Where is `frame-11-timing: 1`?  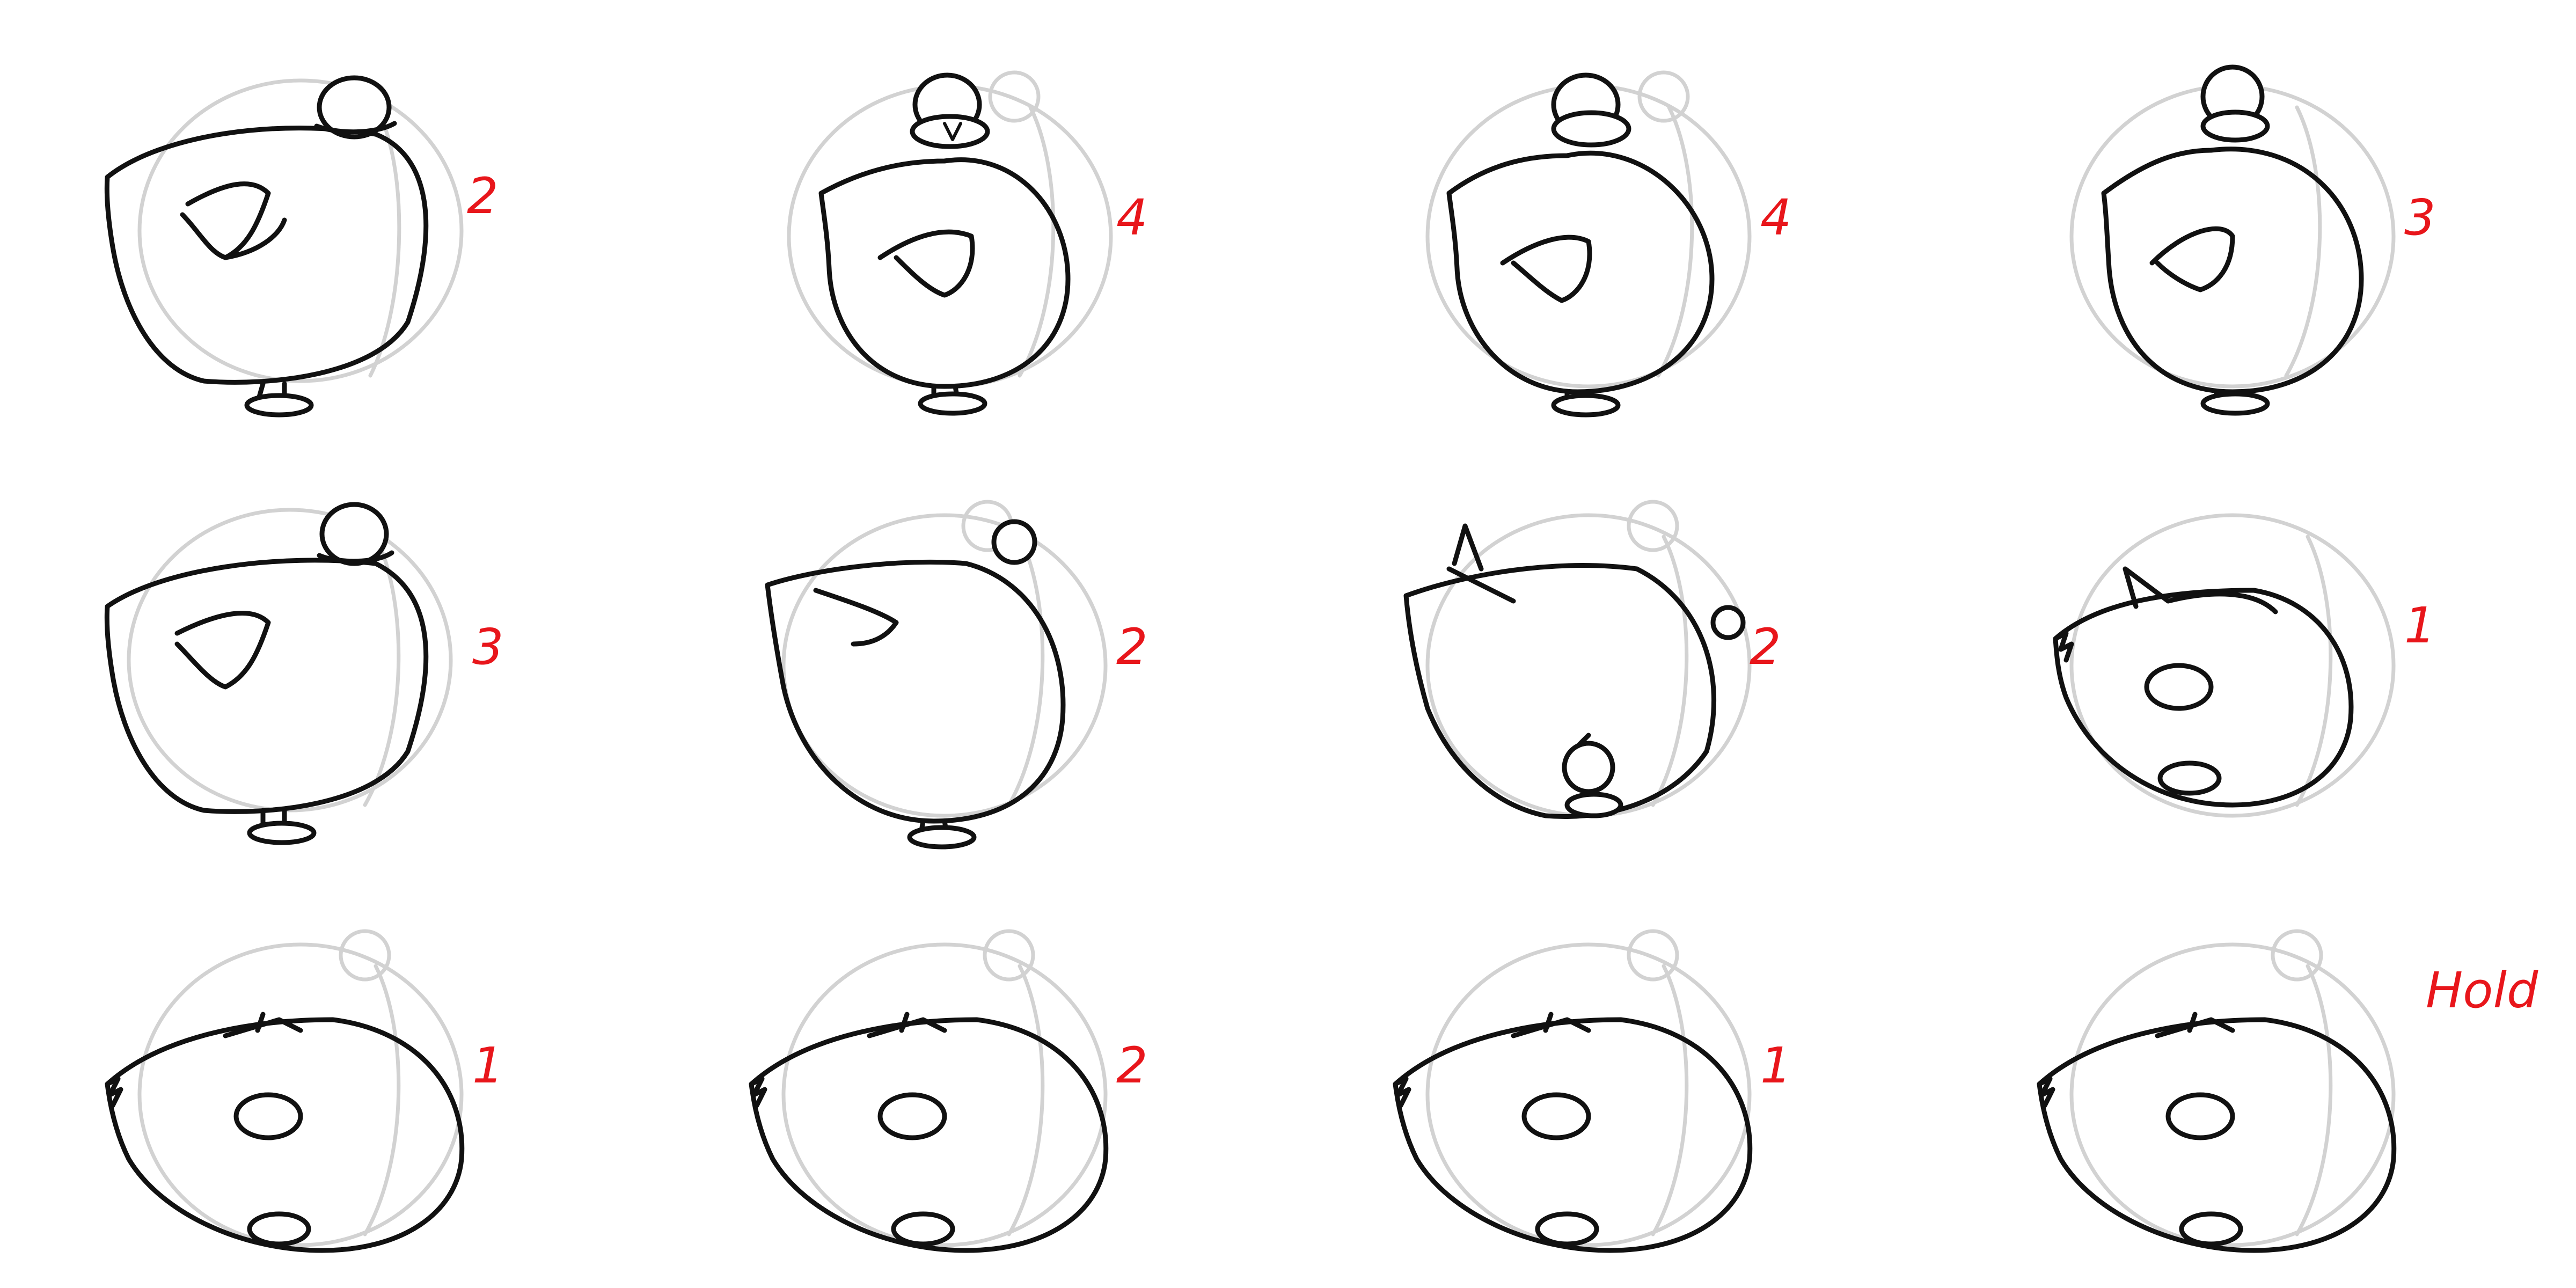 frame-11-timing: 1 is located at coordinates (1776, 1065).